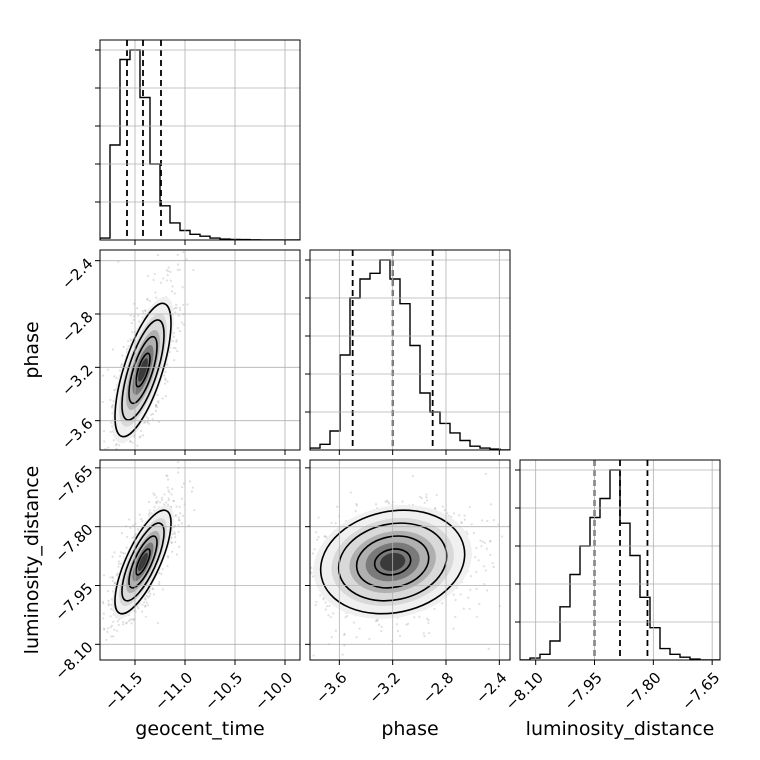 The width and height of the screenshot is (760, 760). Describe the element at coordinates (199, 729) in the screenshot. I see `x-axis-label-geocent_time: geocent_time` at that location.